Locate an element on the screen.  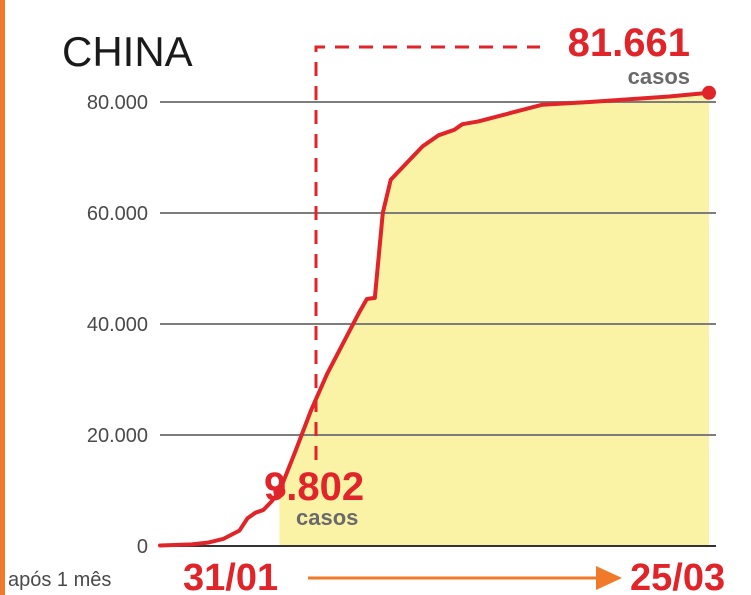
start-date-label: 31/01 is located at coordinates (230, 576).